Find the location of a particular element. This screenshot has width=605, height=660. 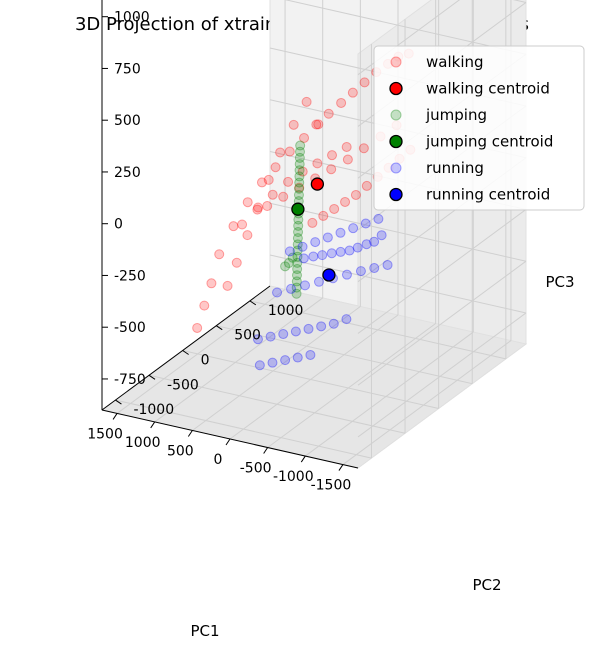

jumping-centroid-point is located at coordinates (298, 209).